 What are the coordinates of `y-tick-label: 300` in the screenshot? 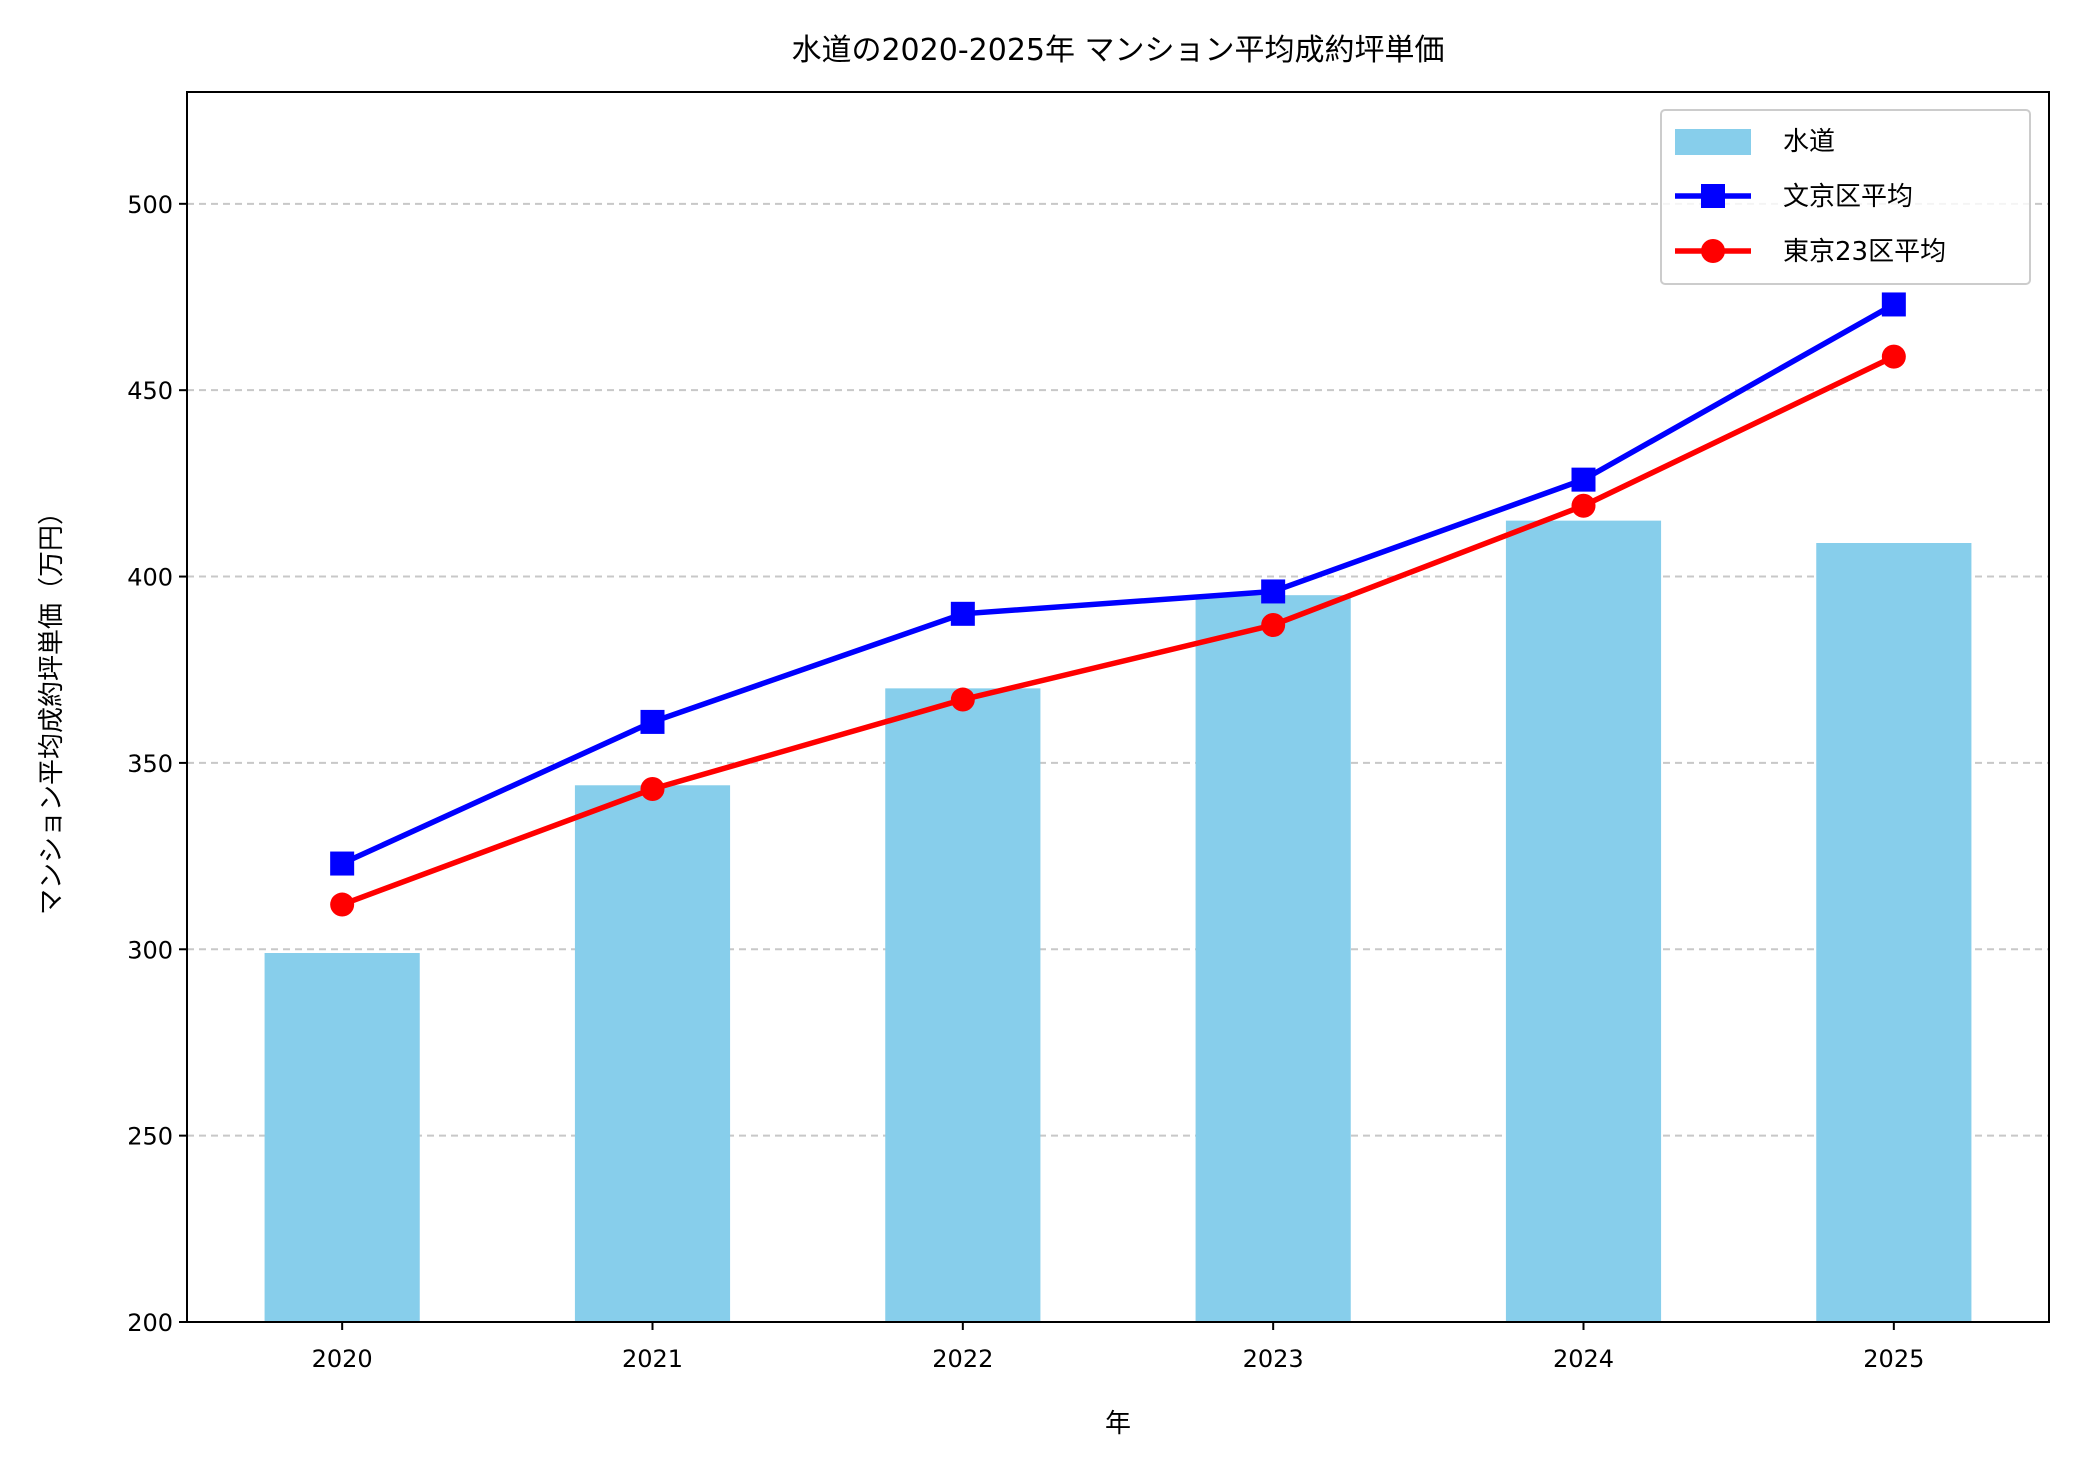 It's located at (150, 950).